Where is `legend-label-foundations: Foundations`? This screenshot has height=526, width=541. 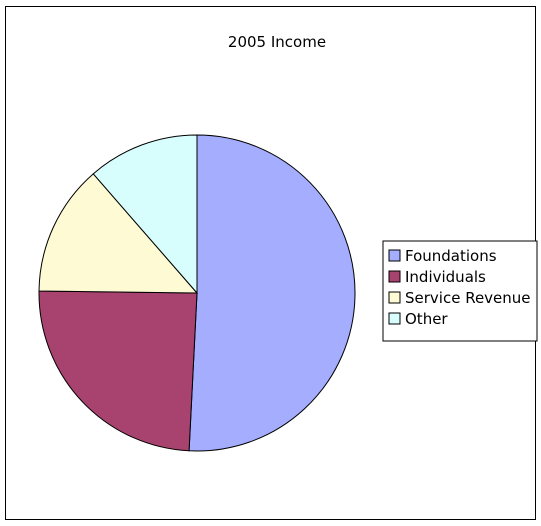 legend-label-foundations: Foundations is located at coordinates (451, 256).